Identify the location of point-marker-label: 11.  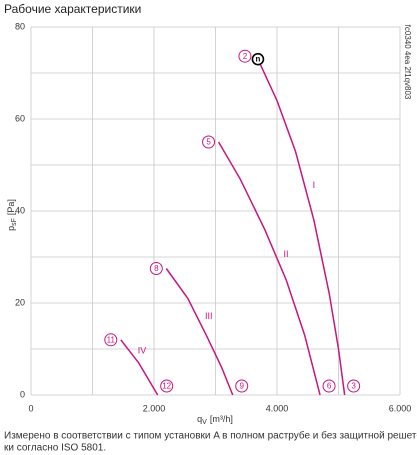
(111, 339).